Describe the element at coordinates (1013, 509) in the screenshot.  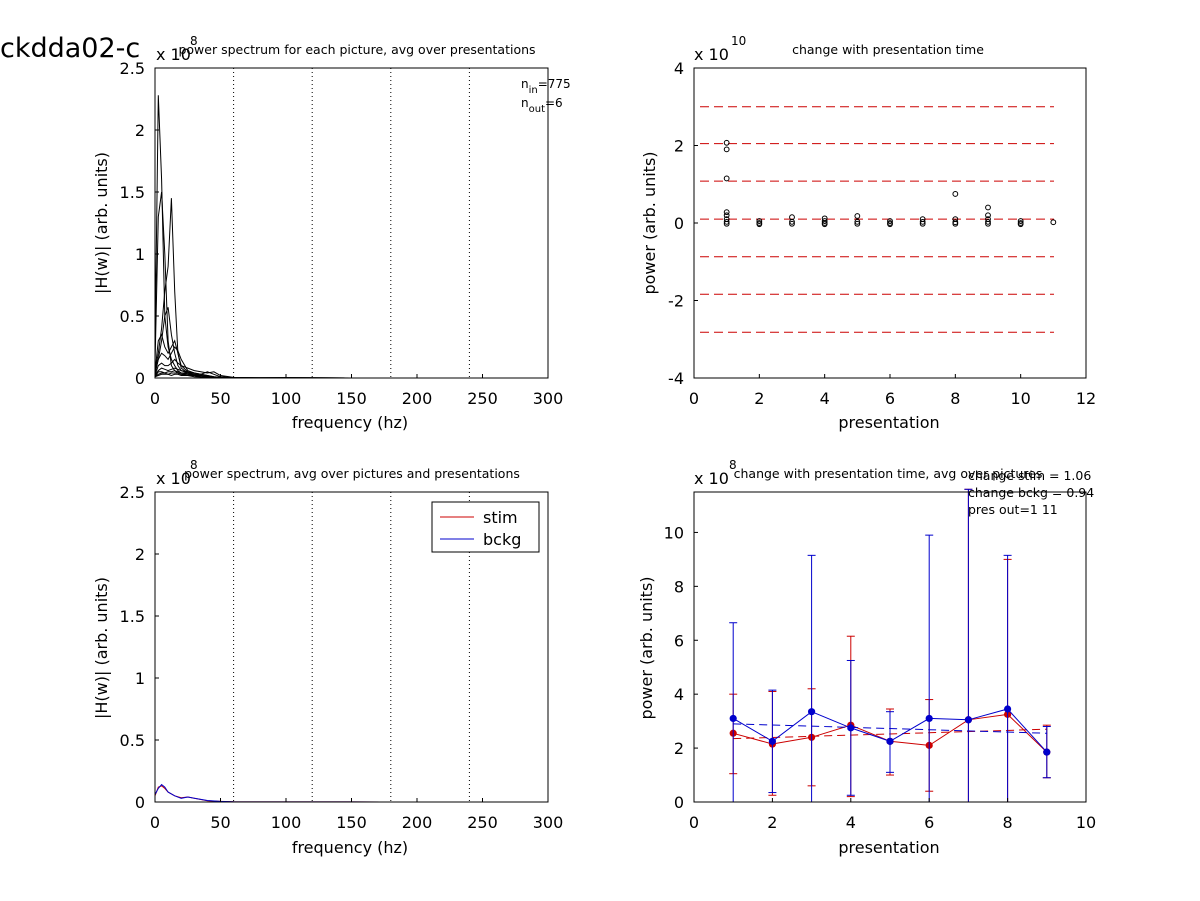
I see `p4-annotation-pres-out: pres out=1 11` at that location.